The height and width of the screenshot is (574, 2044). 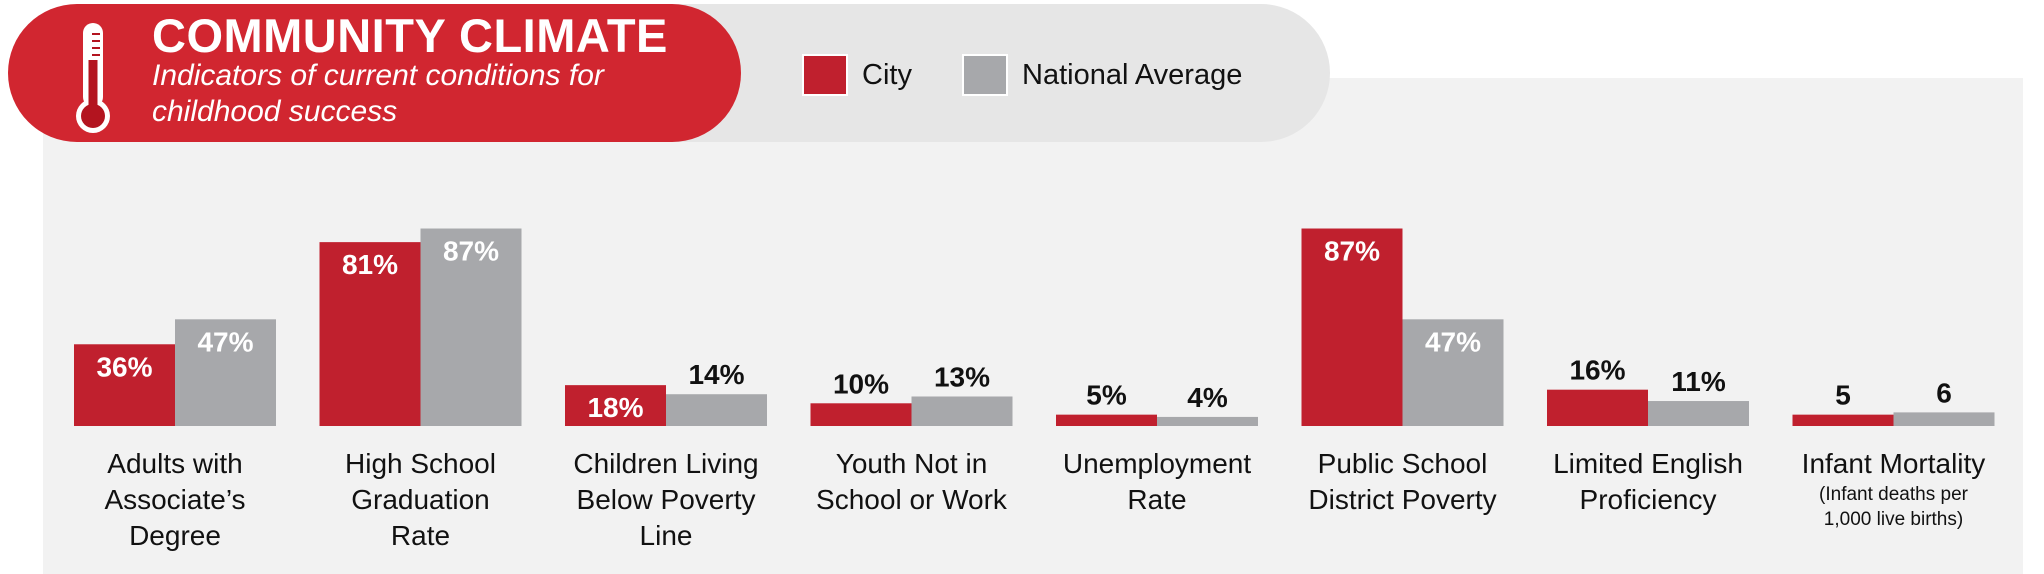 I want to click on category-label: District Poverty, so click(x=1402, y=499).